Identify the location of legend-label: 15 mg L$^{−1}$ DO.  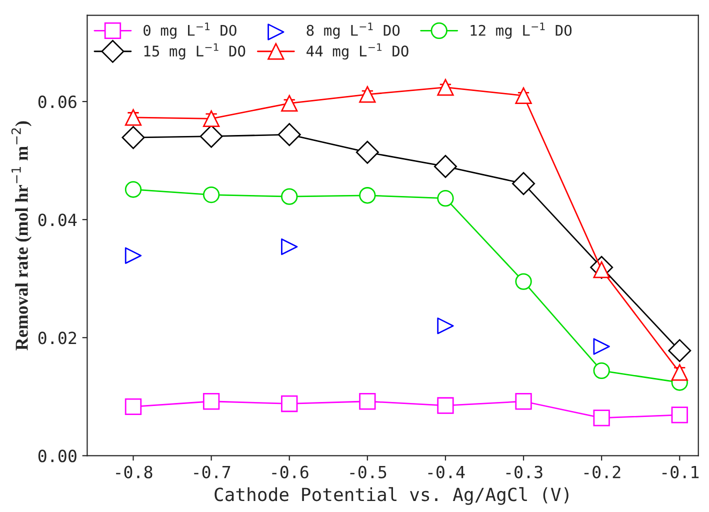
(195, 51).